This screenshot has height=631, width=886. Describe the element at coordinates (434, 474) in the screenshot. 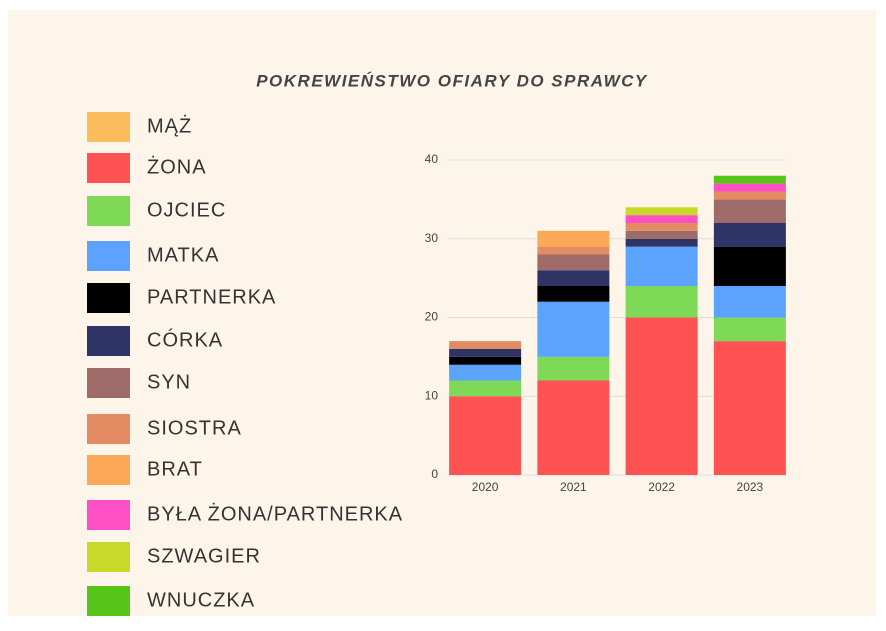

I see `y-tick-label: 0` at that location.